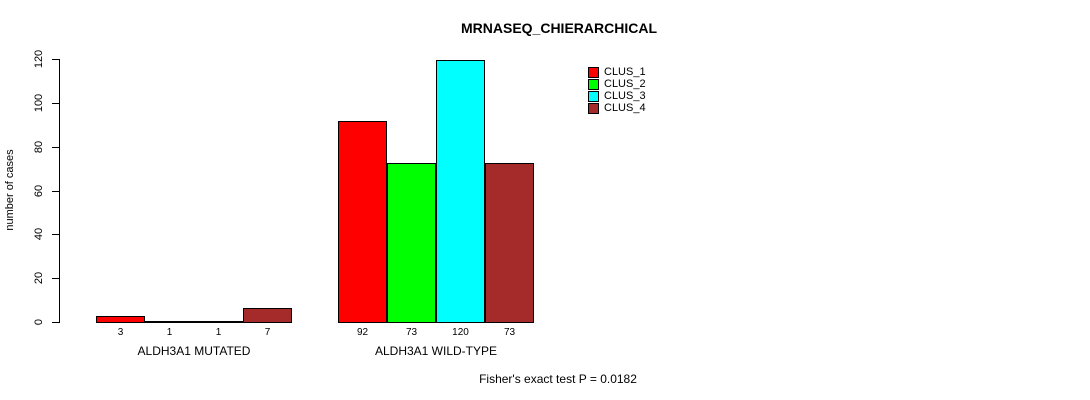 Image resolution: width=1090 pixels, height=400 pixels. What do you see at coordinates (362, 332) in the screenshot?
I see `bar-value-label: 92` at bounding box center [362, 332].